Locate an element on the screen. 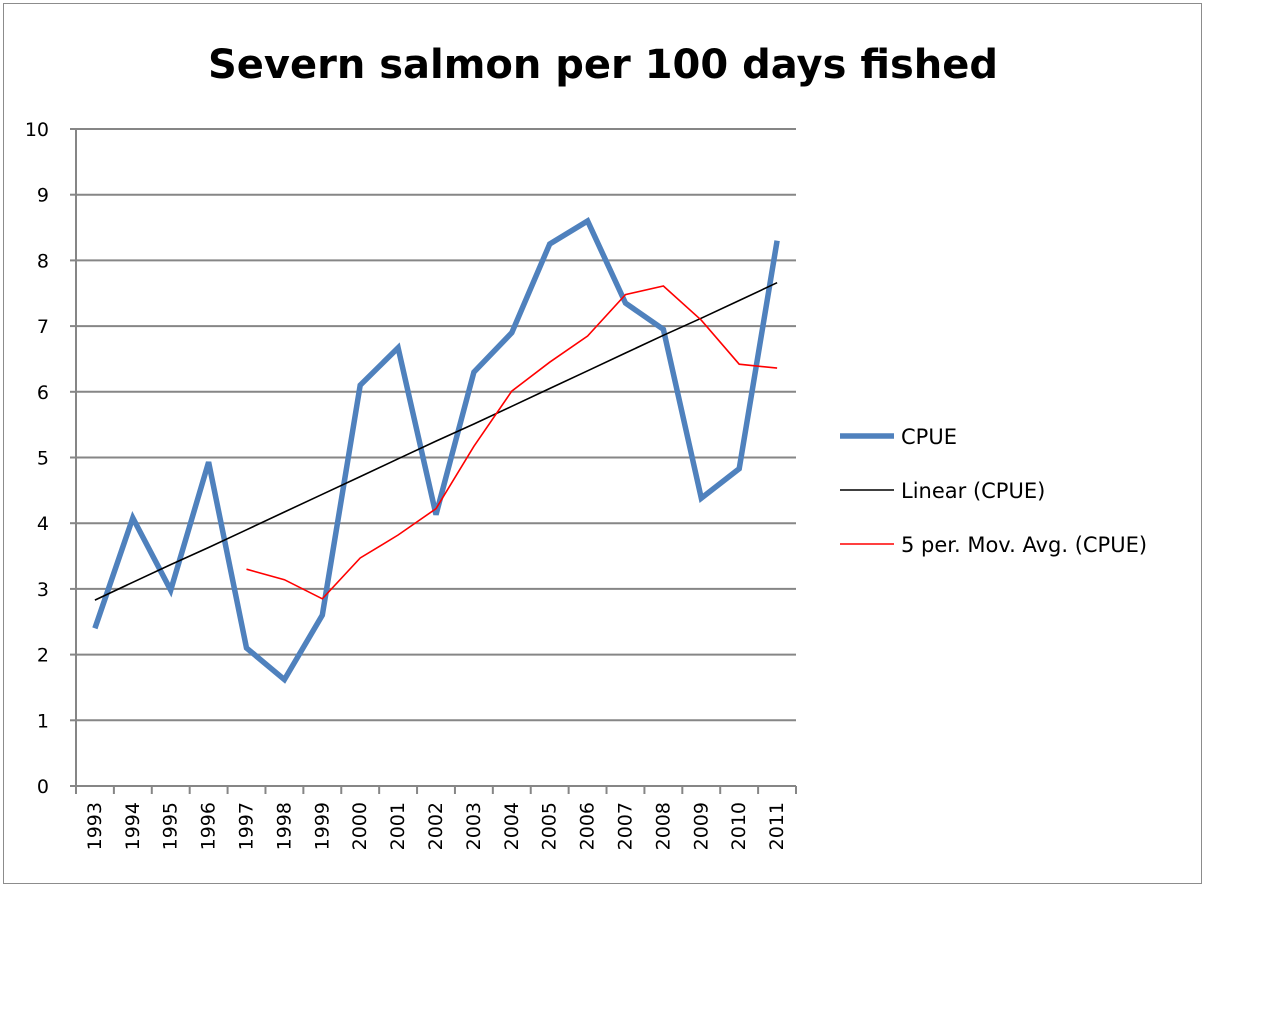 This screenshot has width=1280, height=1024. legend-label-0: CPUE is located at coordinates (929, 437).